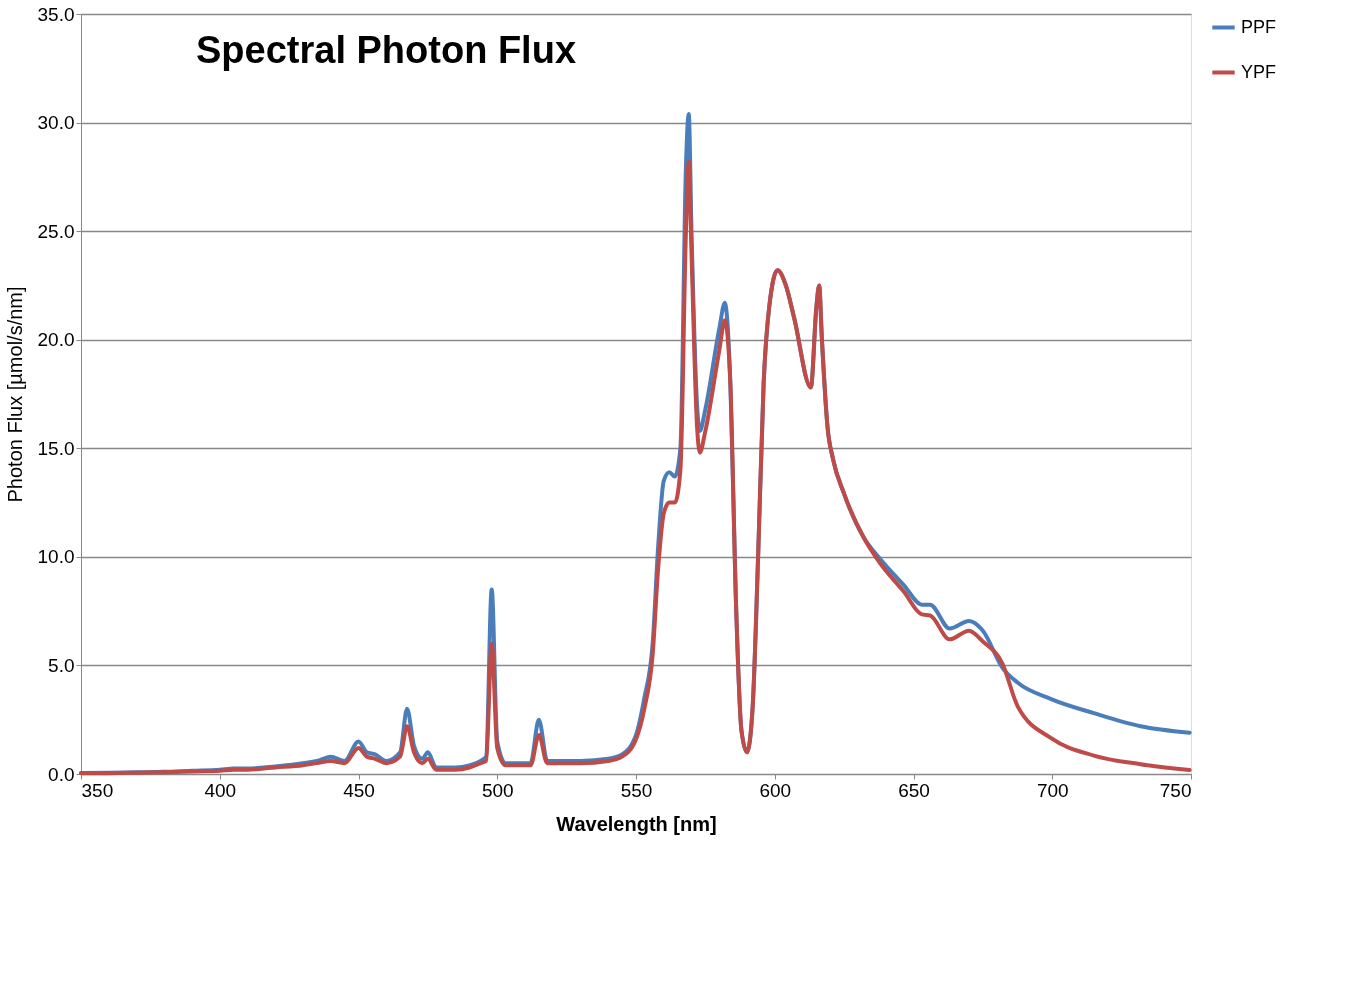  What do you see at coordinates (56, 231) in the screenshot?
I see `y-tick-label: 25.0` at bounding box center [56, 231].